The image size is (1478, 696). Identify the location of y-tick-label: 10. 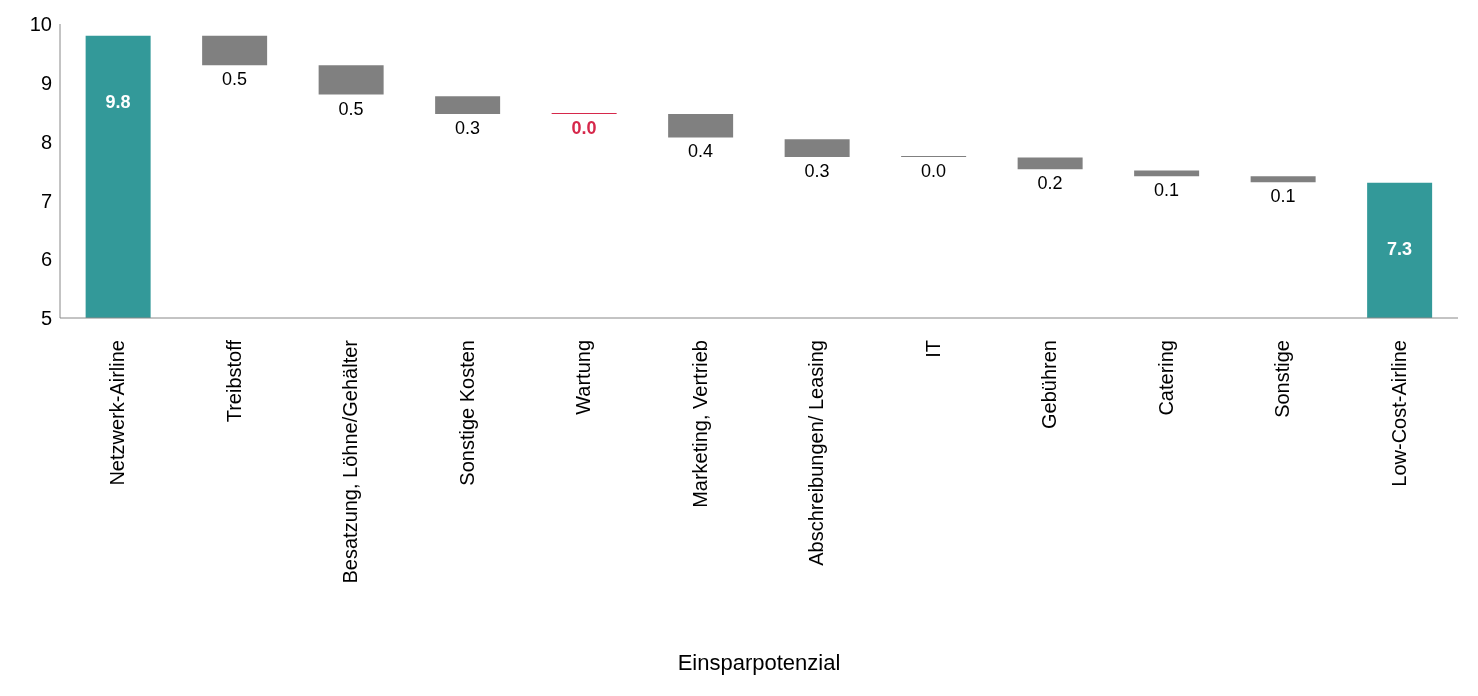
(40, 24).